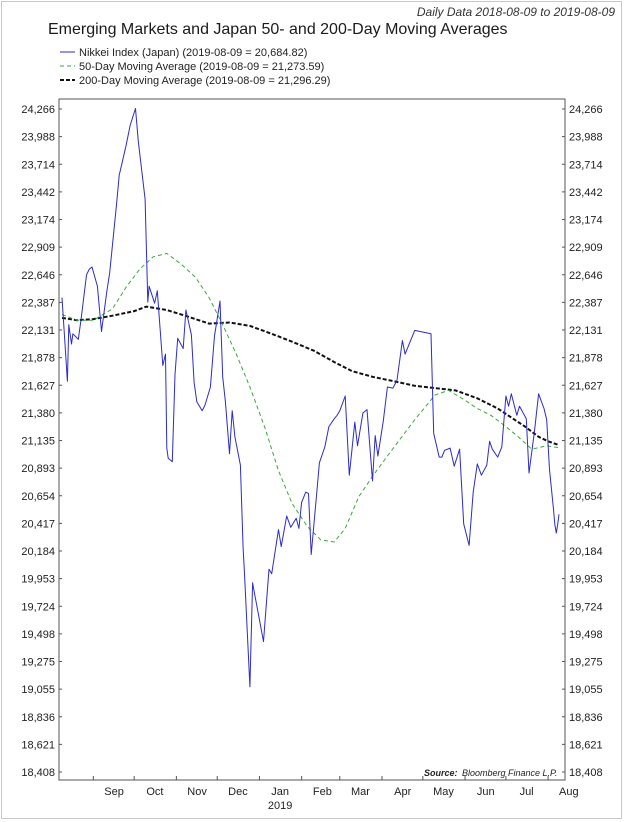 Image resolution: width=625 pixels, height=822 pixels. What do you see at coordinates (38, 497) in the screenshot?
I see `y-tick-label-left: 20,654` at bounding box center [38, 497].